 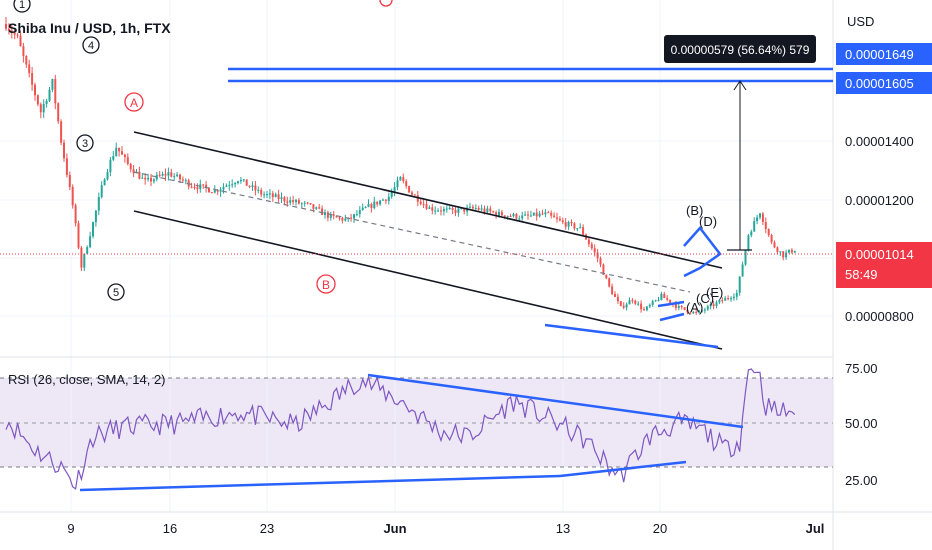 I want to click on symbol-title: Shiba Inu / USD, 1h, FTX, so click(x=89, y=28).